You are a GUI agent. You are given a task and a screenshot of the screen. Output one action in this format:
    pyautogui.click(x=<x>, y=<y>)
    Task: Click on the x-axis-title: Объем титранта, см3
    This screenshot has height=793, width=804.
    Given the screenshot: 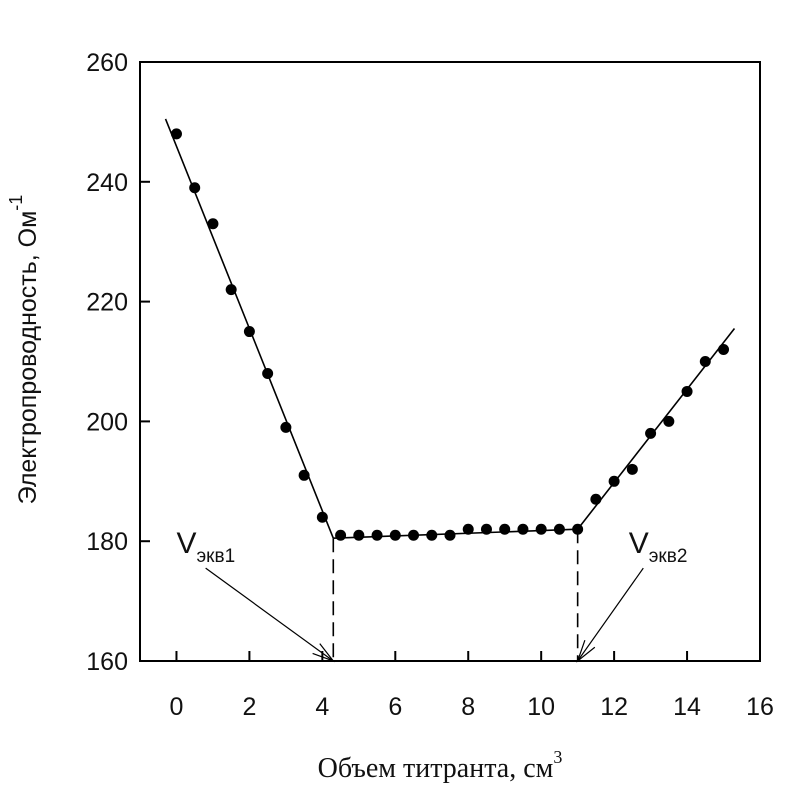 What is the action you would take?
    pyautogui.click(x=440, y=765)
    